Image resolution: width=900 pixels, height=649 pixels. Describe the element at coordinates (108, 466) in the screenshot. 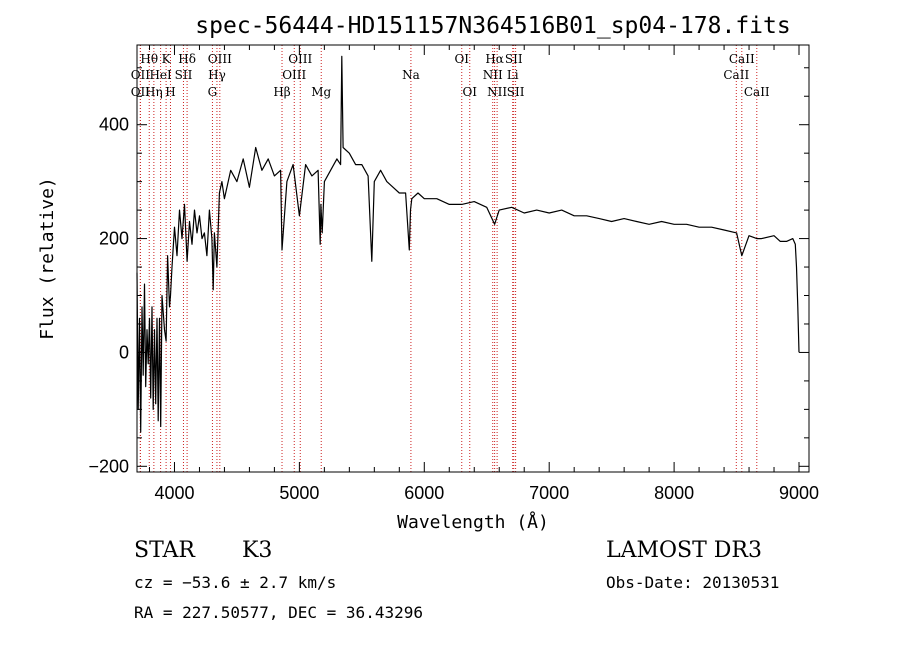

I see `y-tick-label: −200` at that location.